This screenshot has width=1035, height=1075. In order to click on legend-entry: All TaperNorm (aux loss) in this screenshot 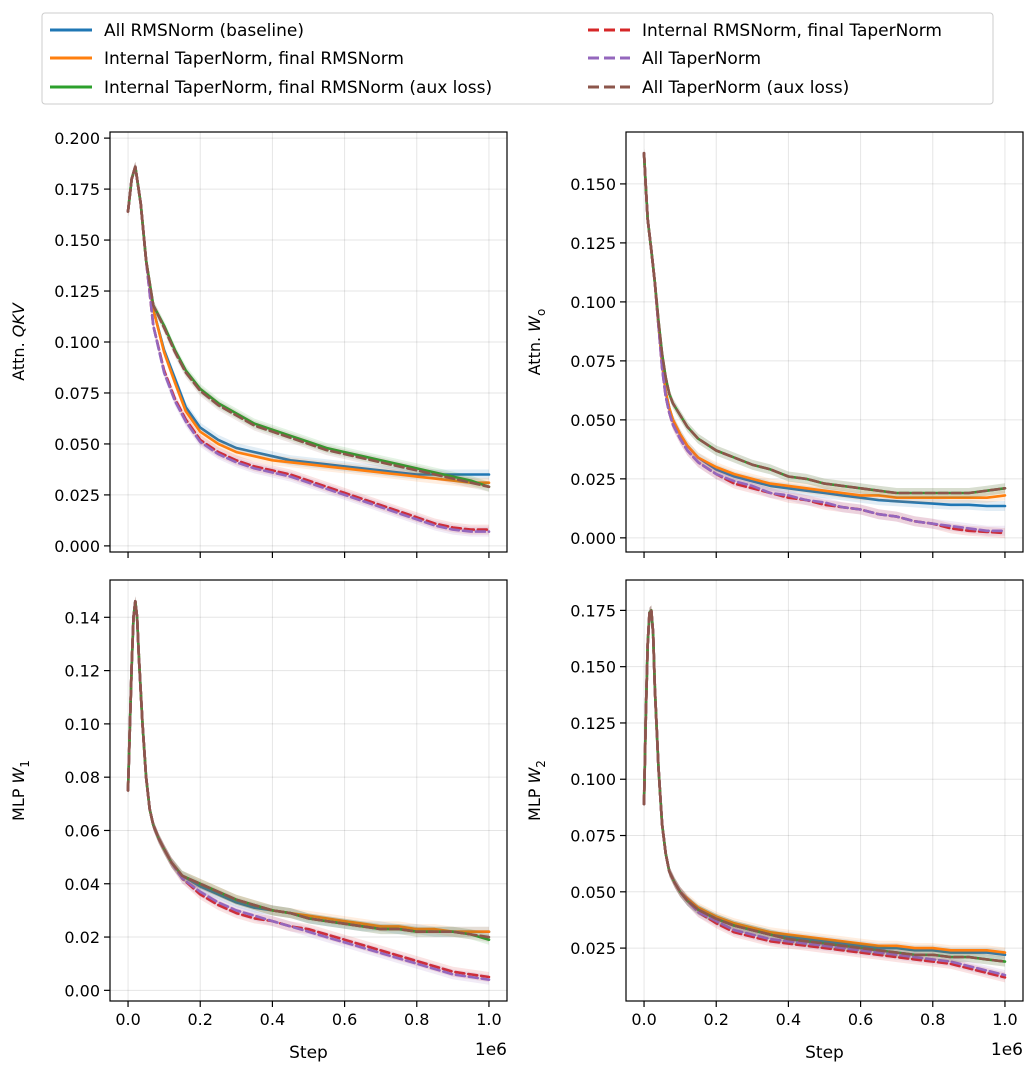, I will do `click(718, 88)`.